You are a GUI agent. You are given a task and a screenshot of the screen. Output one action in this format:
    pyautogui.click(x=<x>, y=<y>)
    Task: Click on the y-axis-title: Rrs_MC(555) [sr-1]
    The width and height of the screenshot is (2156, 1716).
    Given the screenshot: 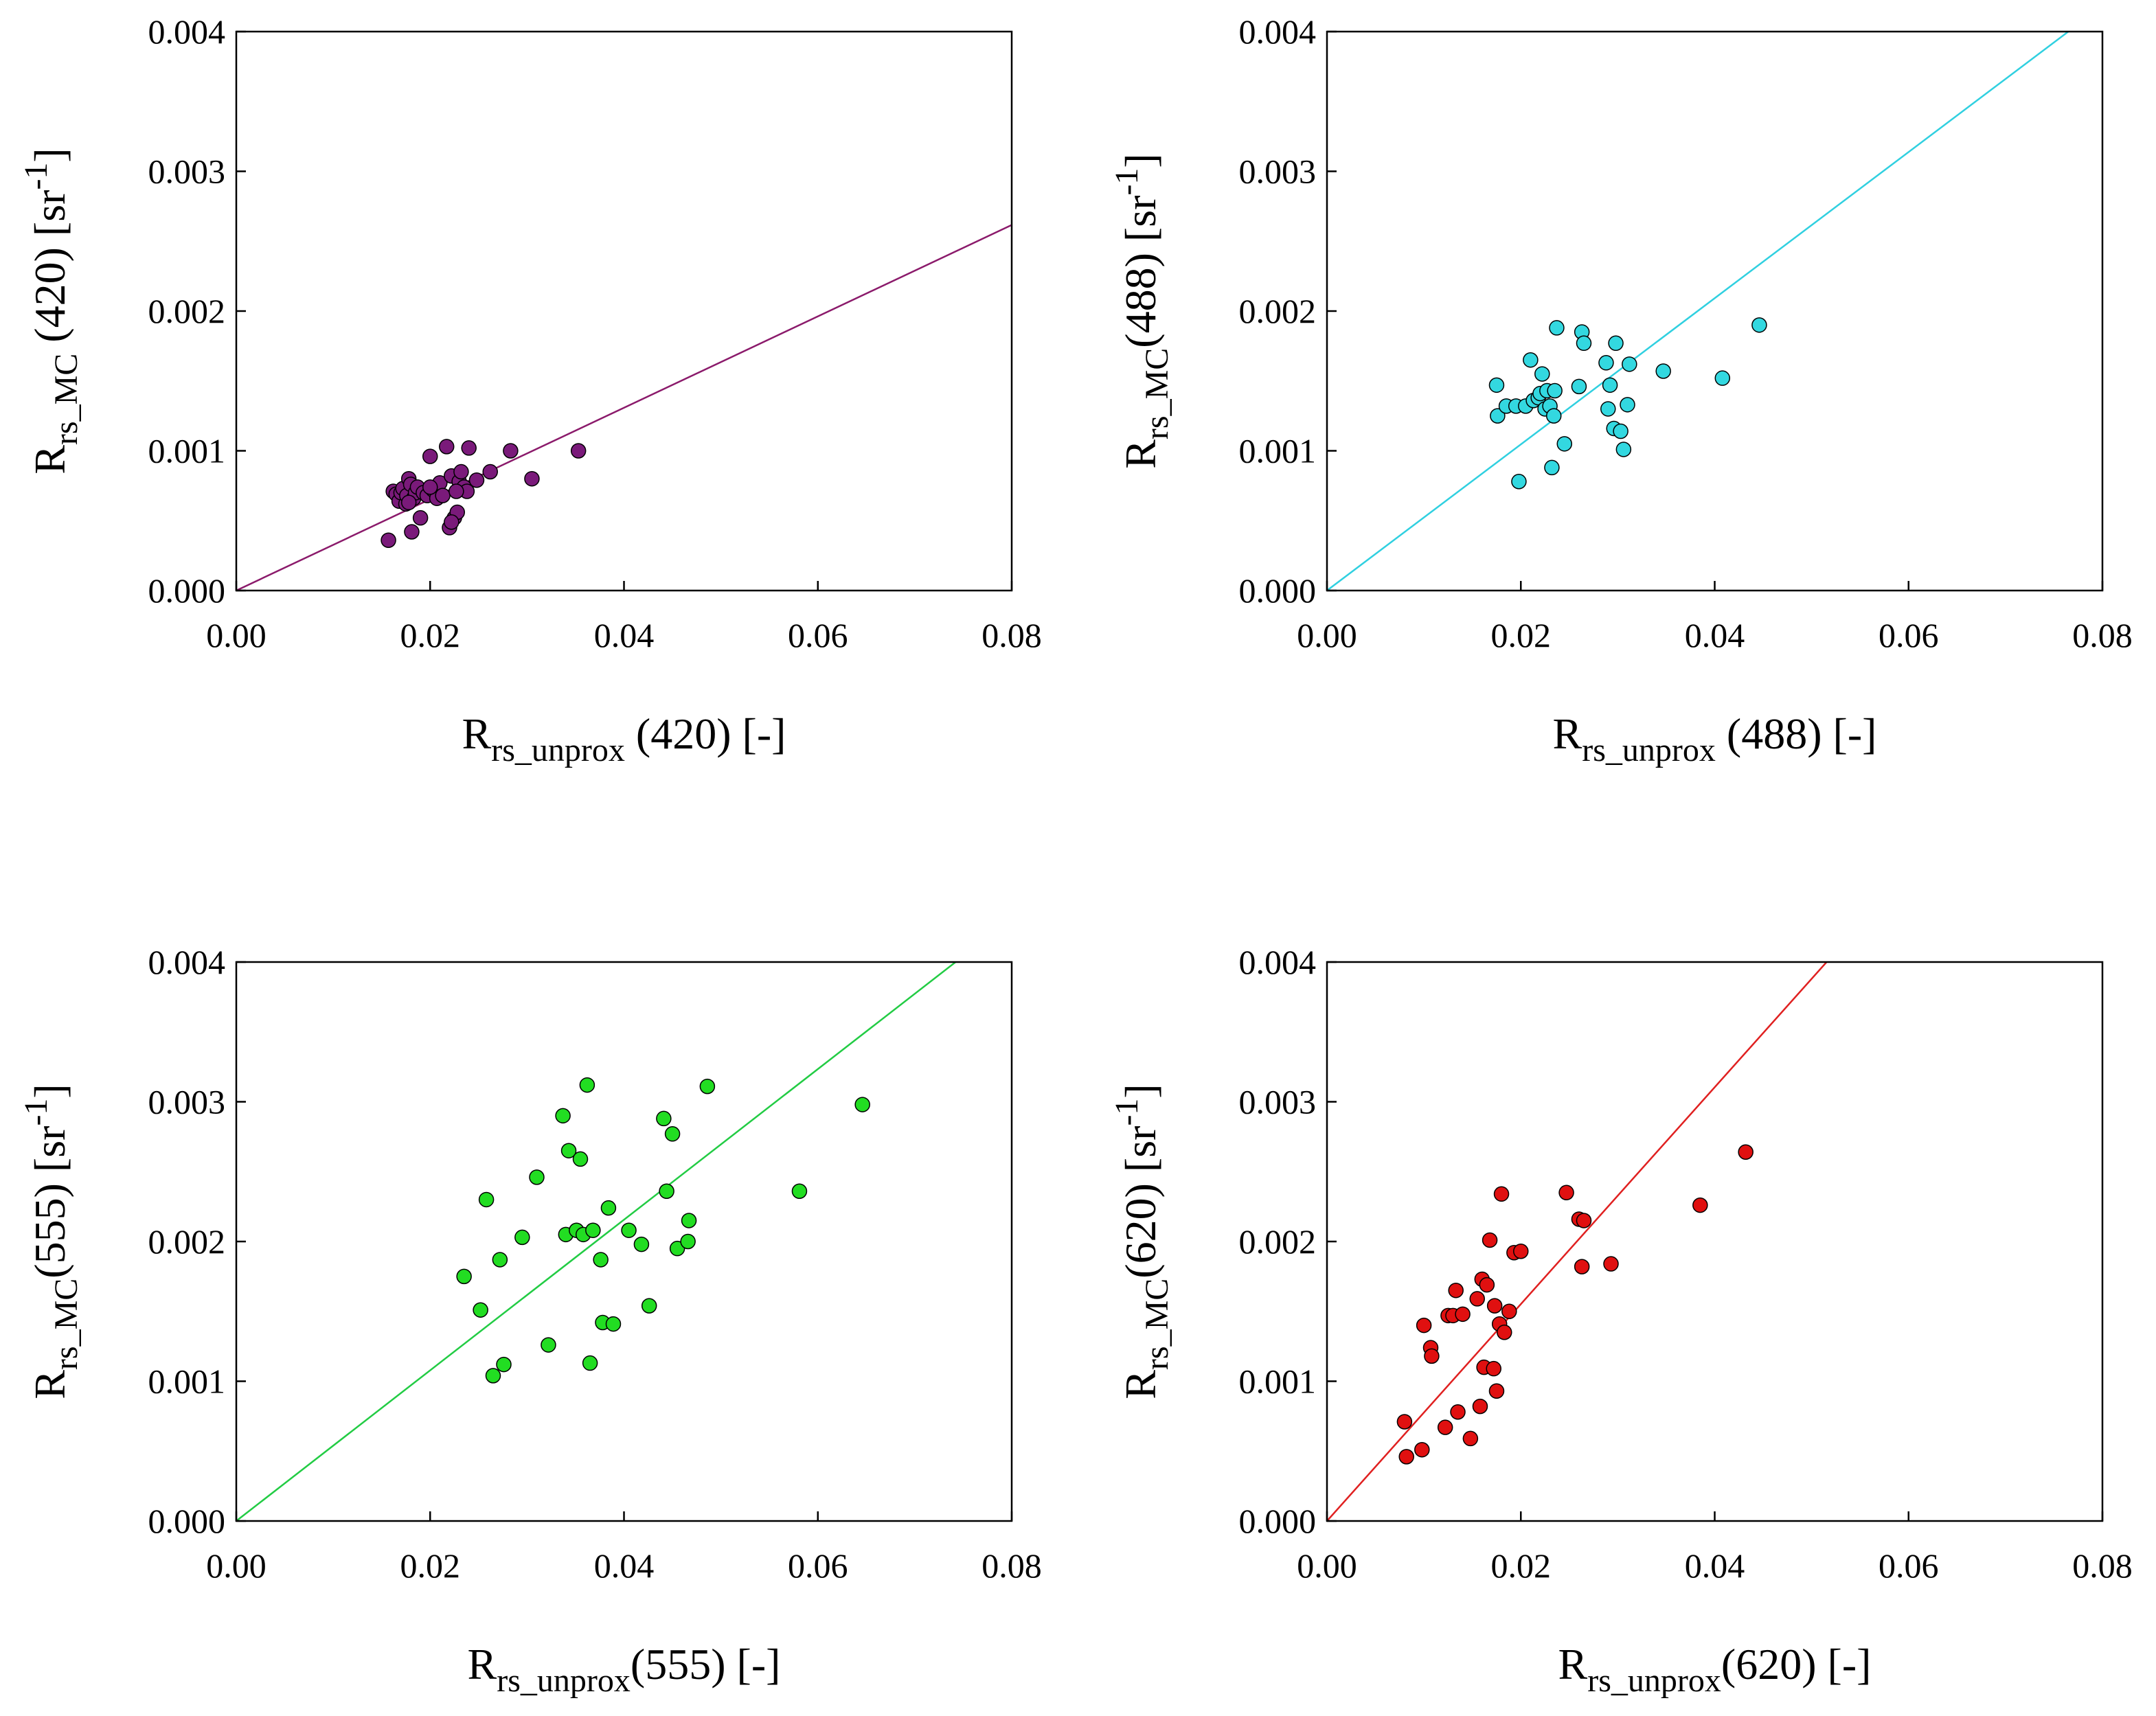 What is the action you would take?
    pyautogui.click(x=51, y=1241)
    